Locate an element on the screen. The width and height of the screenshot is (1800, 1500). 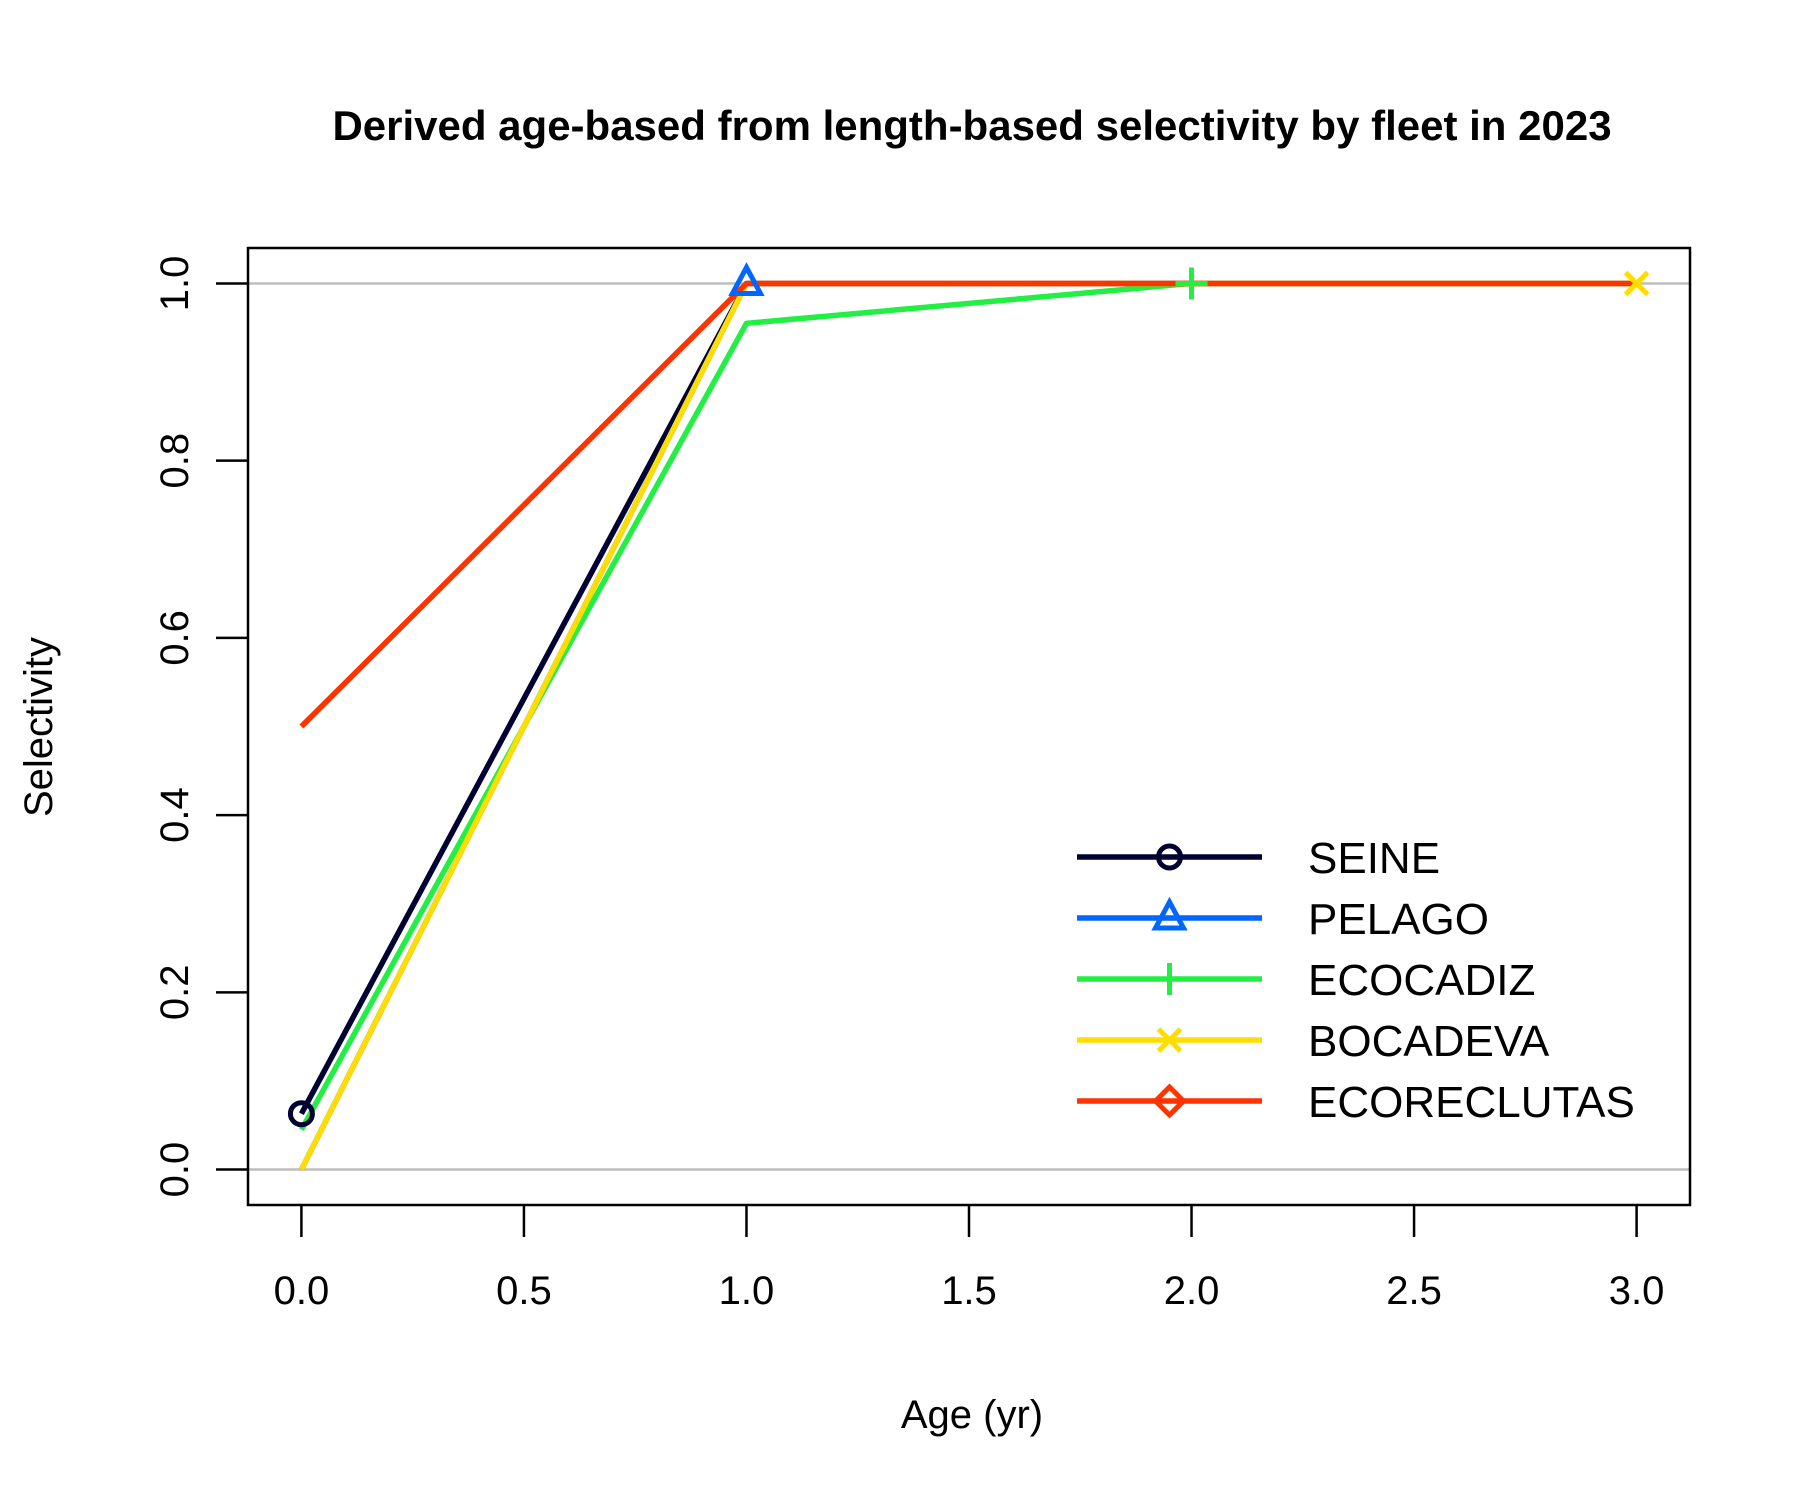
legend: SEINE PELAGO ECOCADIZ BOCADEVA ECORECLUTAS is located at coordinates (1356, 980).